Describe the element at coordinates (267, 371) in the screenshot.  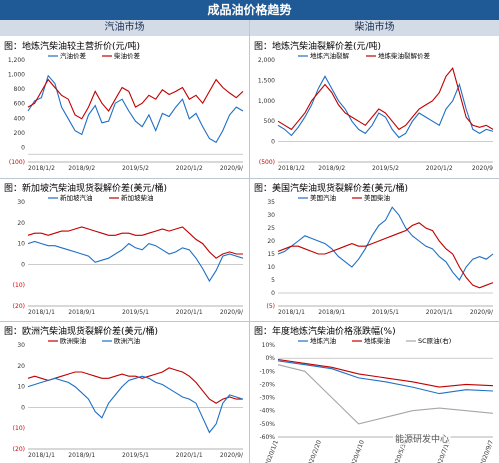
I see `chart-6-ytick-label: -10%` at that location.